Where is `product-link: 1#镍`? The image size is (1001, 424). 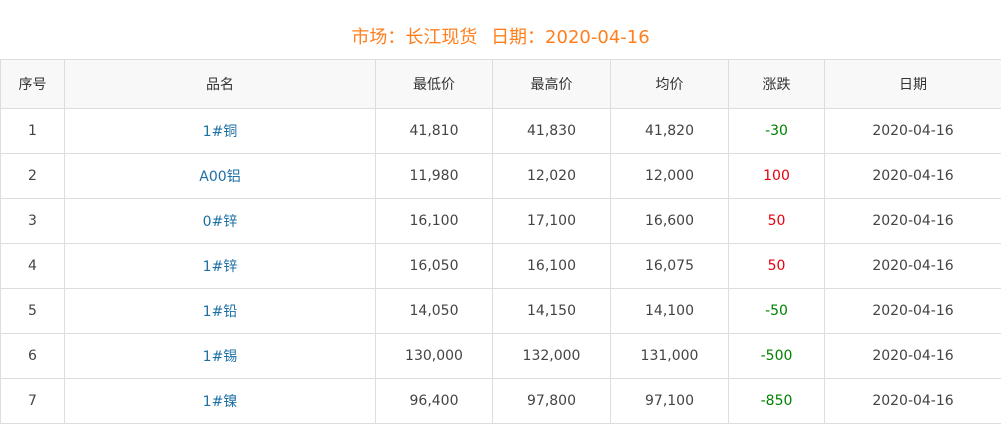
product-link: 1#镍 is located at coordinates (220, 402).